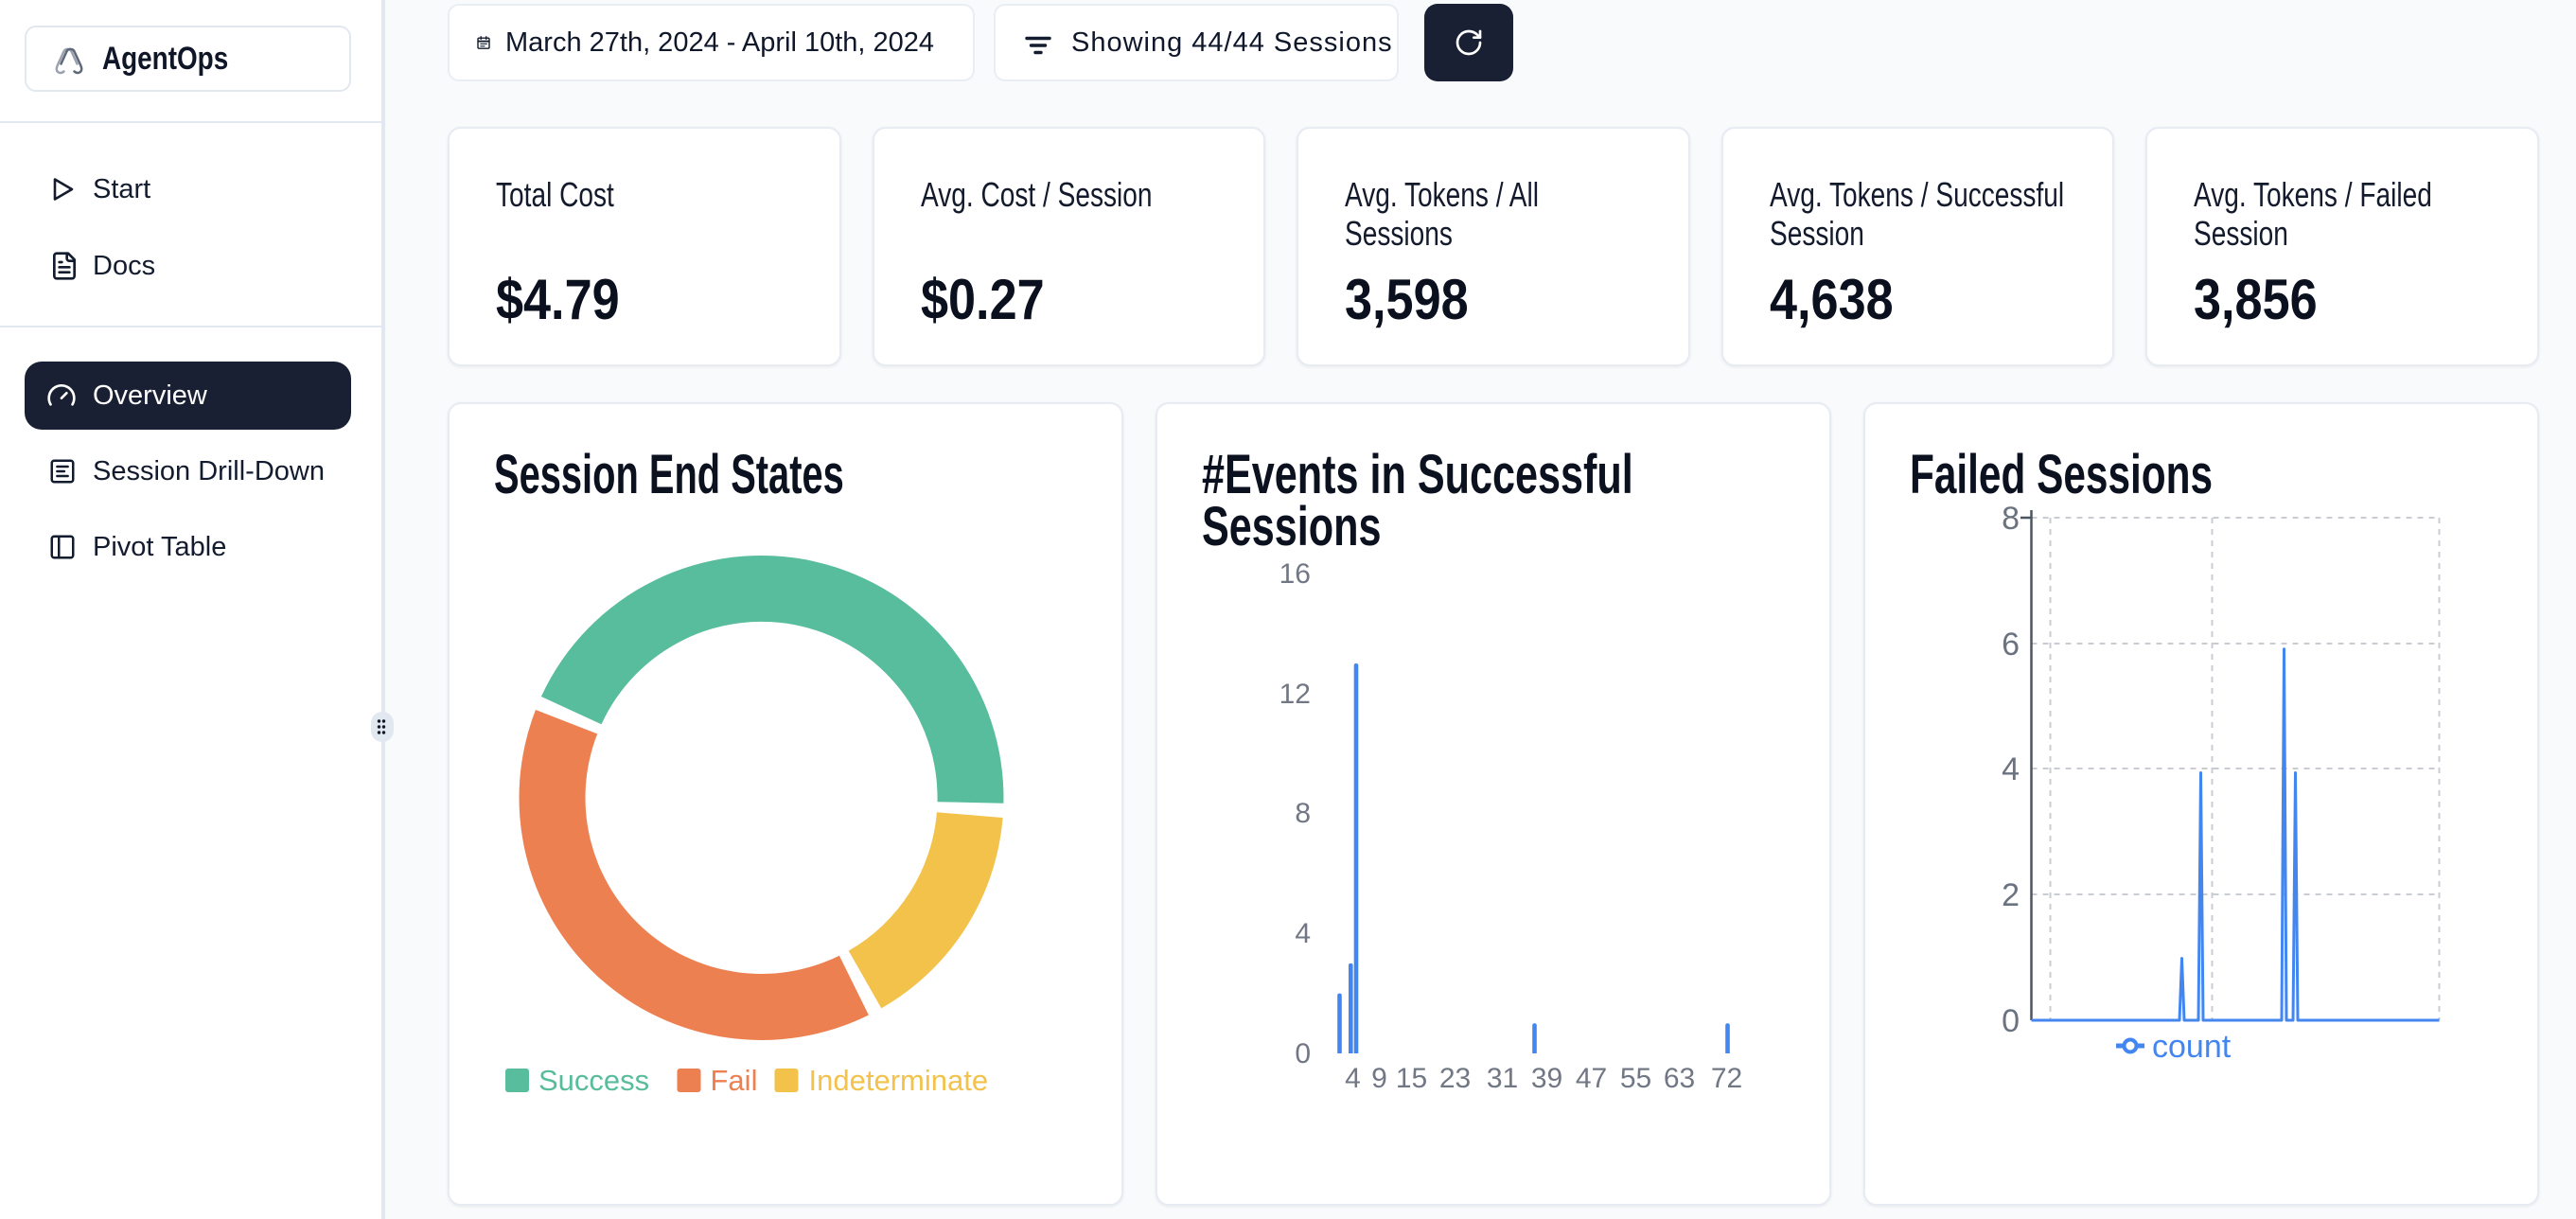 This screenshot has width=2576, height=1219. Describe the element at coordinates (1679, 1078) in the screenshot. I see `svg-text: 63` at that location.